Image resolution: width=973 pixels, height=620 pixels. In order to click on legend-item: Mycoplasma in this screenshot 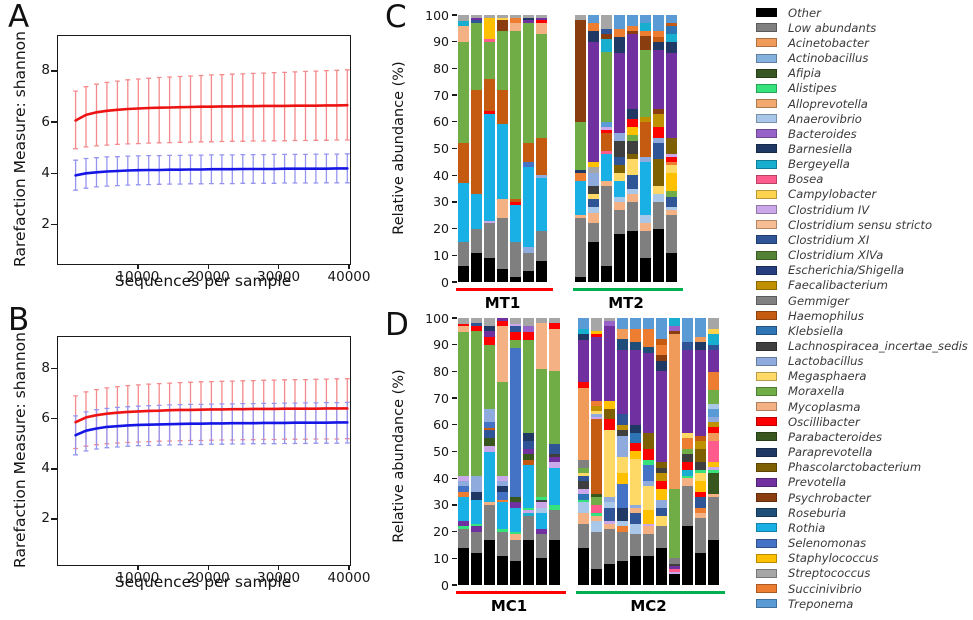, I will do `click(863, 406)`.